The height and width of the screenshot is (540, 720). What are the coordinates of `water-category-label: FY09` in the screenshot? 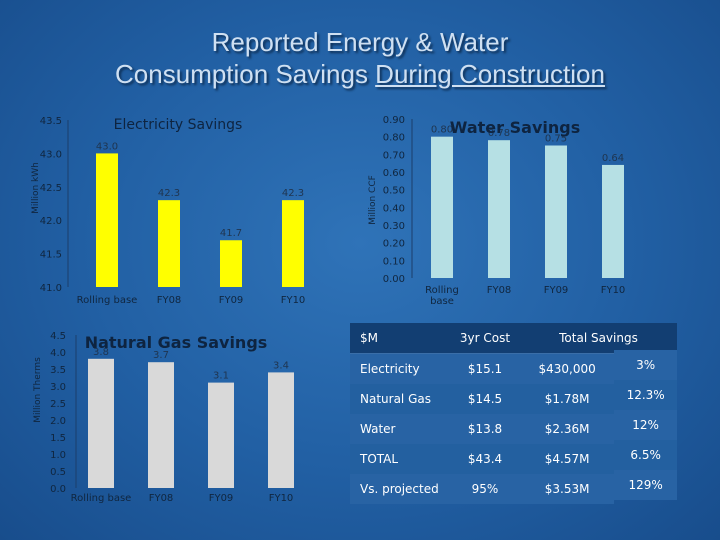 It's located at (556, 290).